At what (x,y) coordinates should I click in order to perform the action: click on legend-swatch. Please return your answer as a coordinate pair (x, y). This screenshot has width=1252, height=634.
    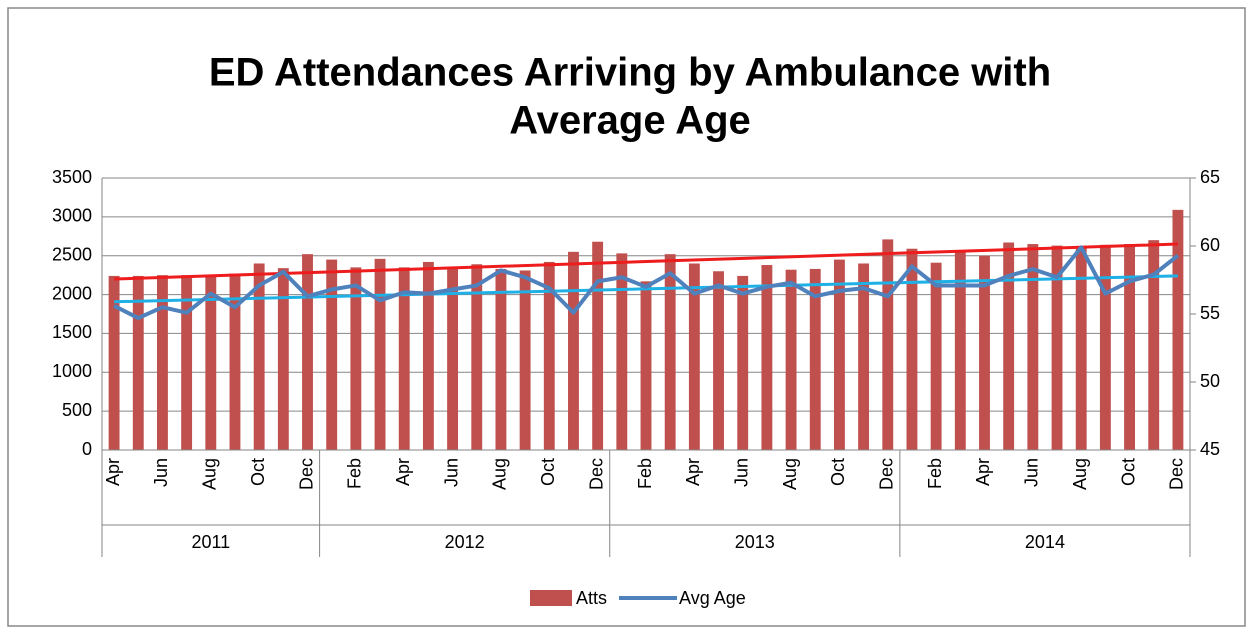
    Looking at the image, I should click on (551, 598).